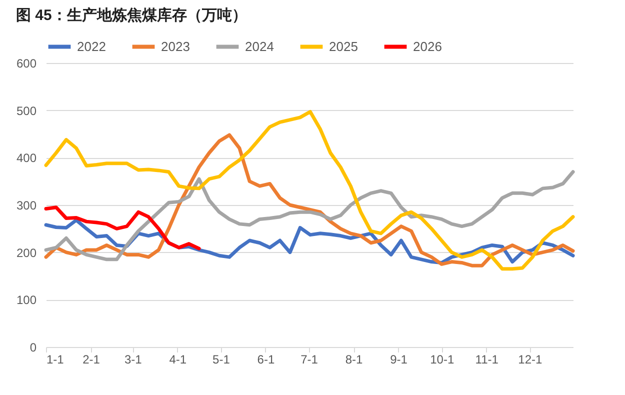 This screenshot has height=395, width=625. I want to click on y-tick-label: 300, so click(26, 205).